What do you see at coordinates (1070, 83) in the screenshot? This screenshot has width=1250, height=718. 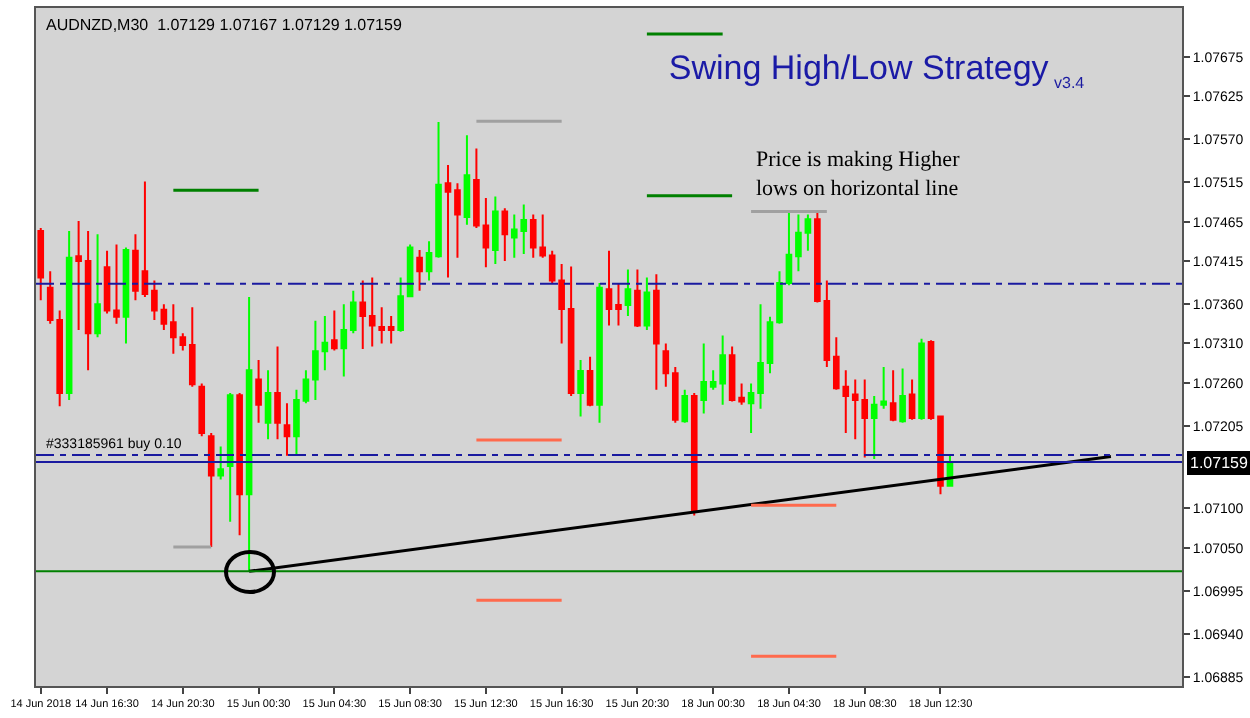 I see `annotation: v3.4` at bounding box center [1070, 83].